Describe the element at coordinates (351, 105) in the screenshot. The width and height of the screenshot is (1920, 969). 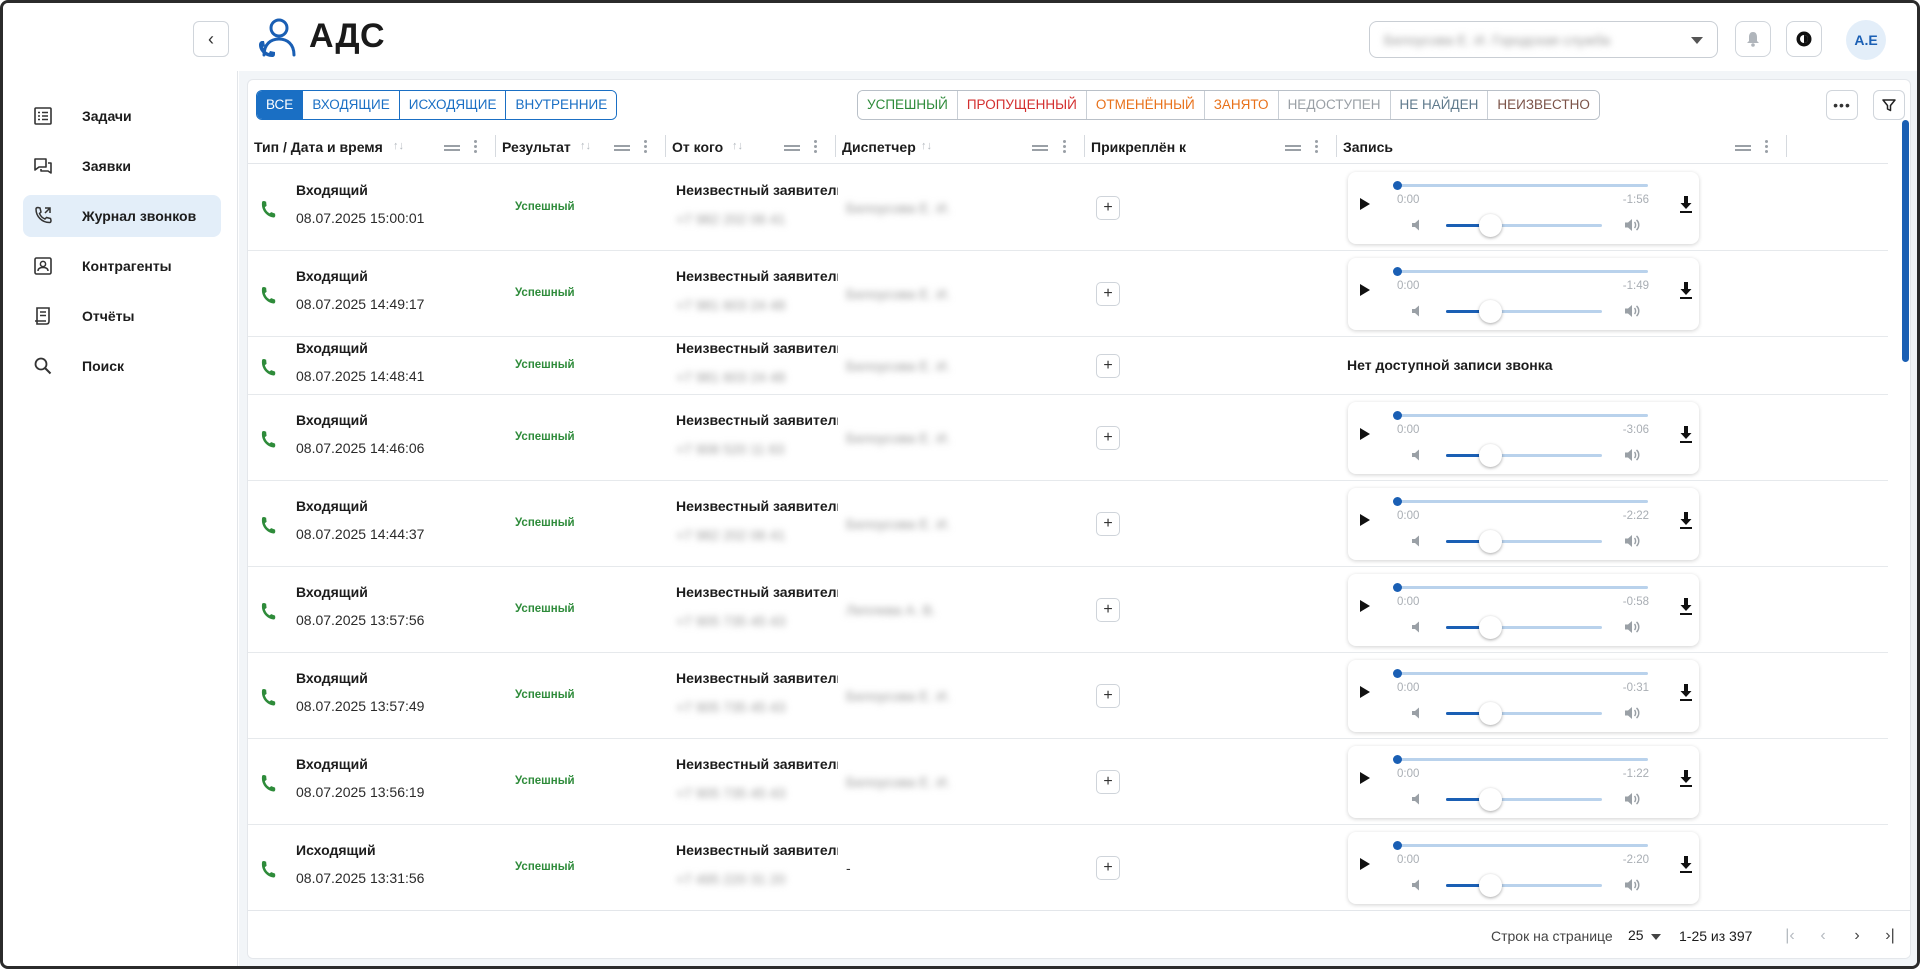
I see `filter-incoming-button: ВХОДЯЩИЕ` at that location.